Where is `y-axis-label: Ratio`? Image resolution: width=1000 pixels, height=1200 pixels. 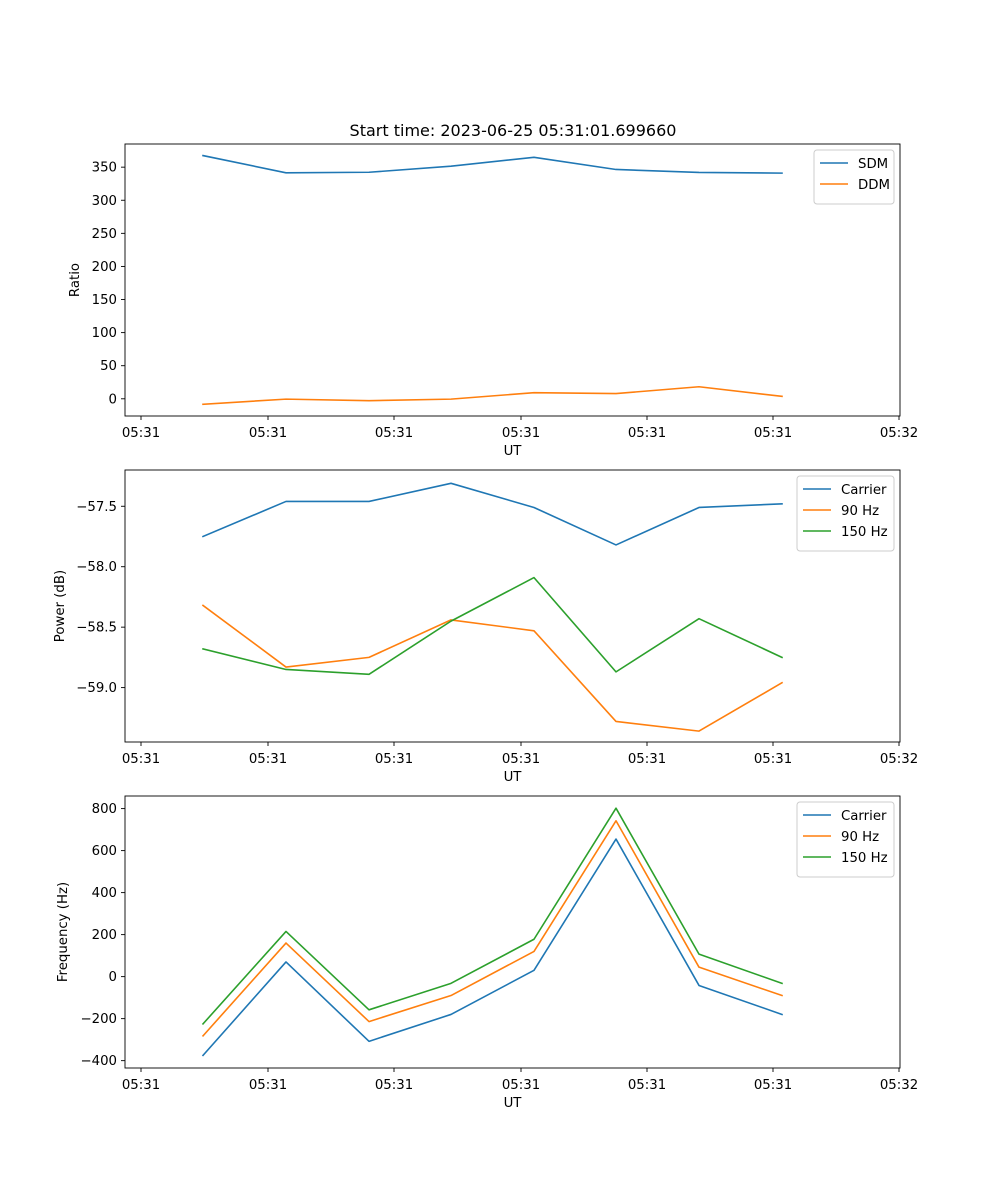 y-axis-label: Ratio is located at coordinates (75, 280).